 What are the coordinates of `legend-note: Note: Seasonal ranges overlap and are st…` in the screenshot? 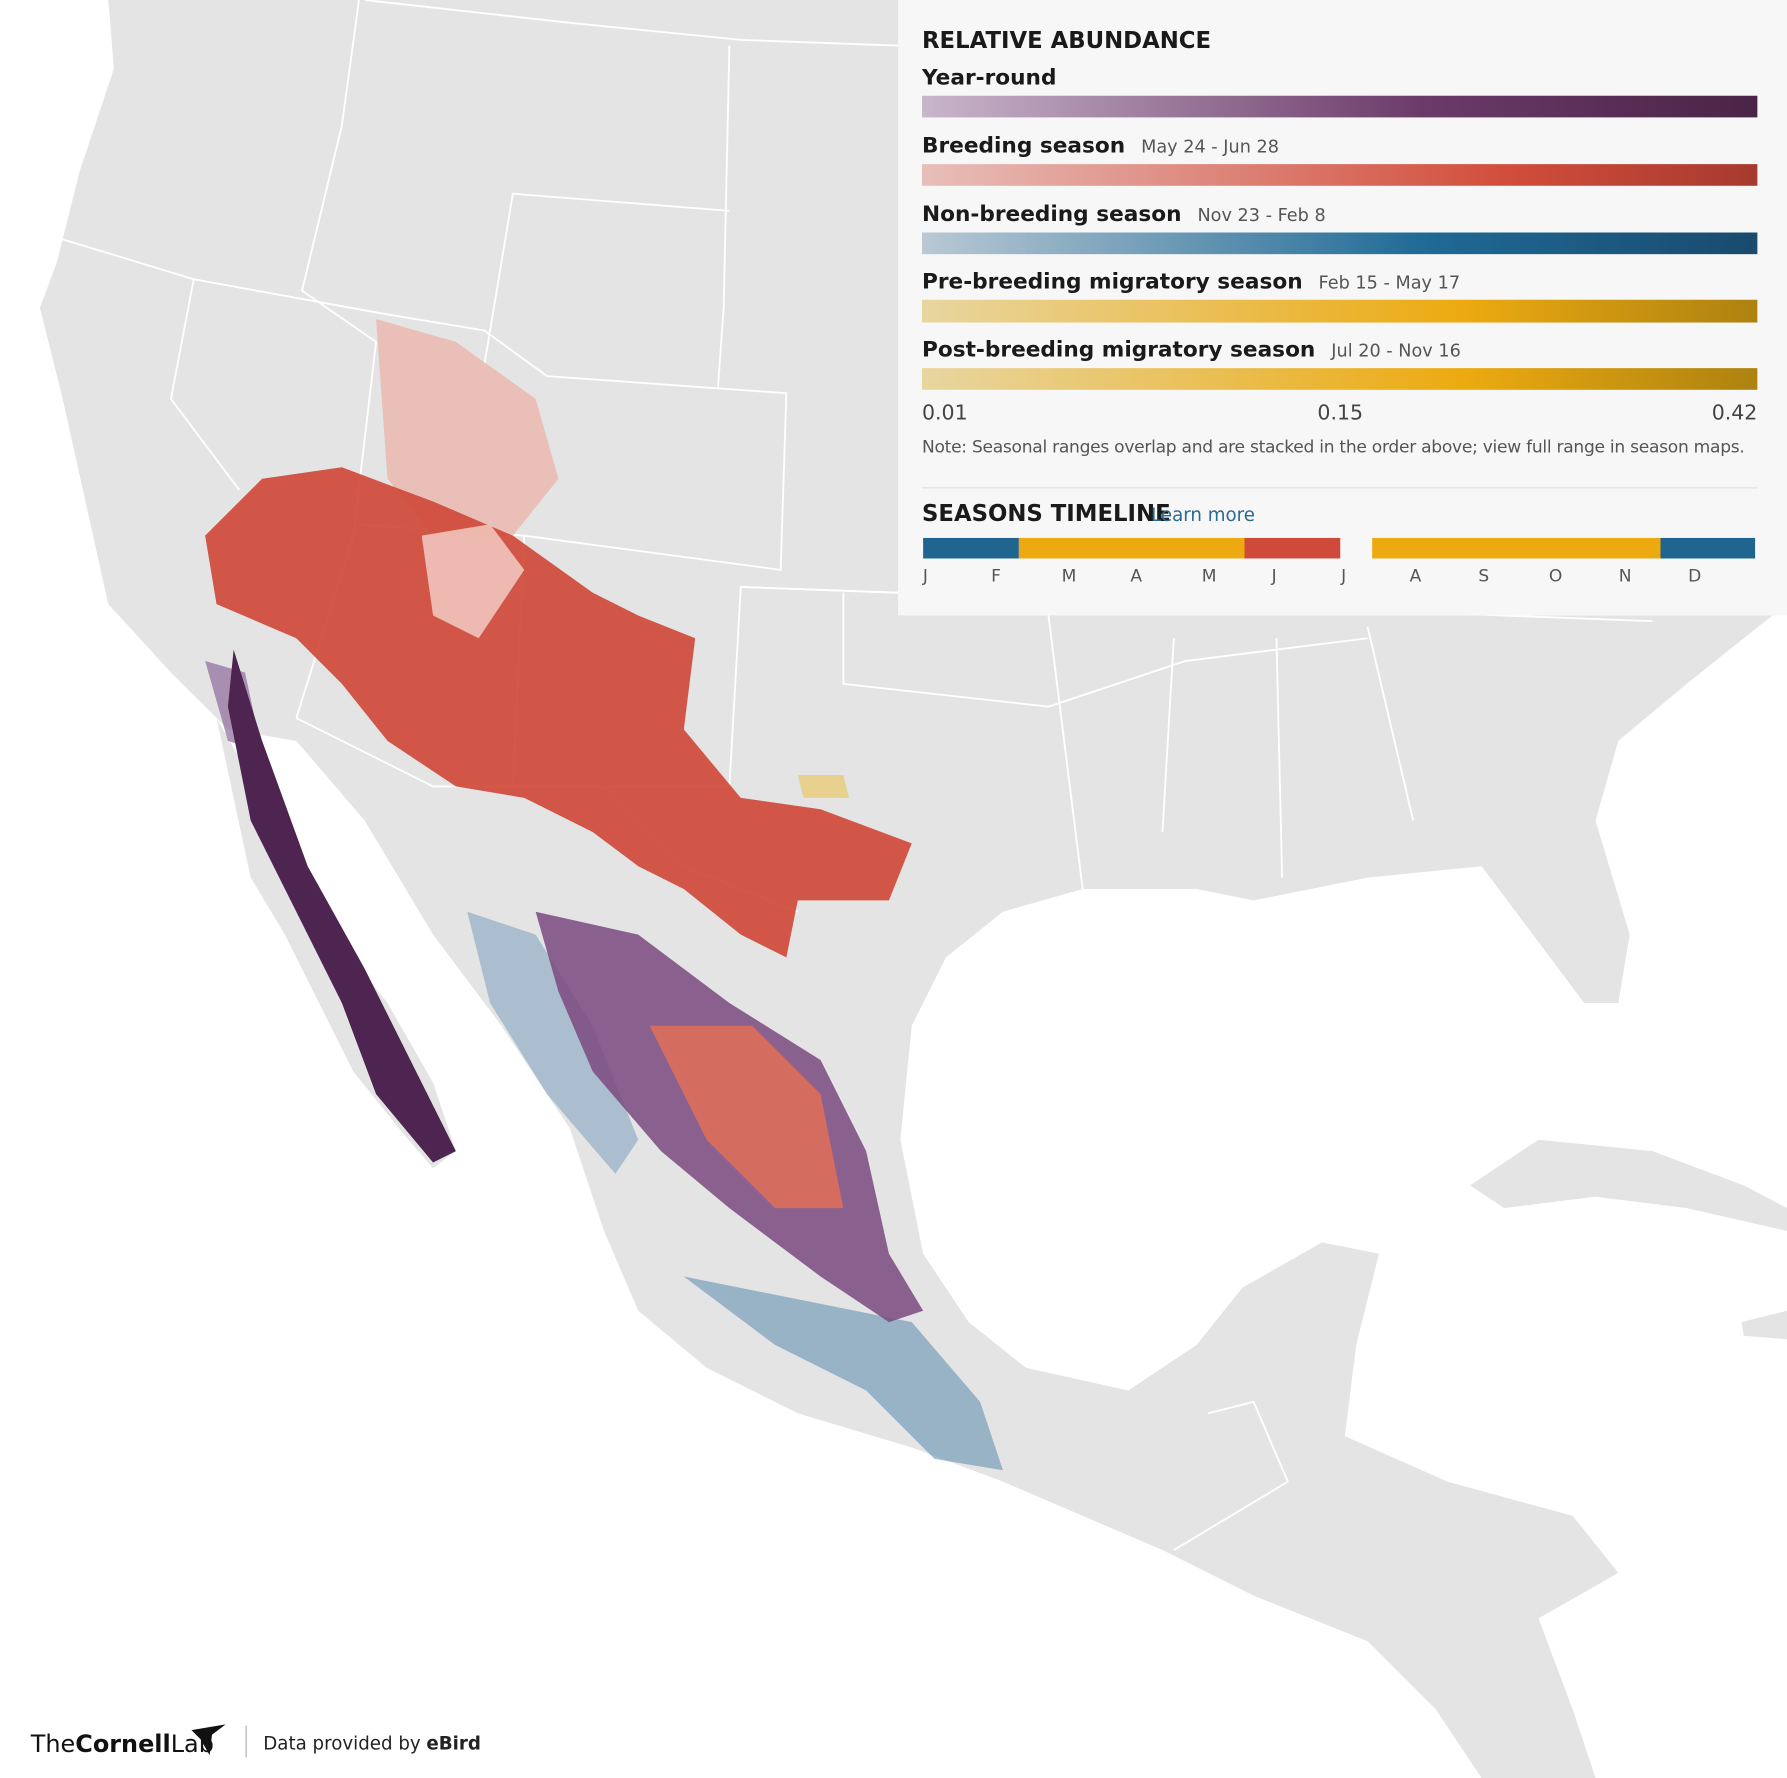 It's located at (1333, 447).